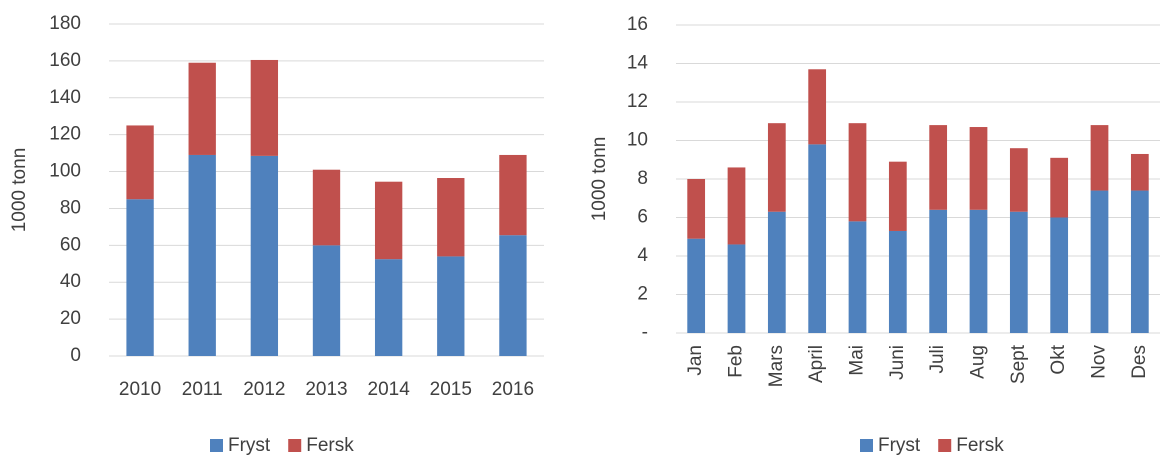  Describe the element at coordinates (642, 294) in the screenshot. I see `y-tick-label: 2` at that location.